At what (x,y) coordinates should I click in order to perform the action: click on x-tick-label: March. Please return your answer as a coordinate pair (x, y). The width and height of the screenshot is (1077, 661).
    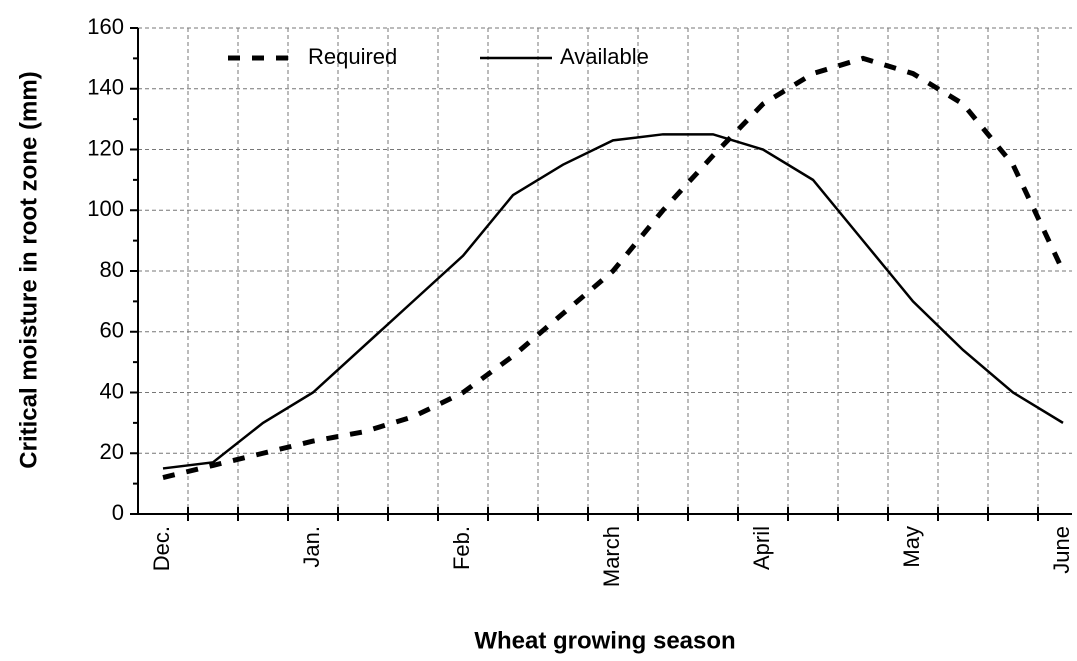
    Looking at the image, I should click on (611, 556).